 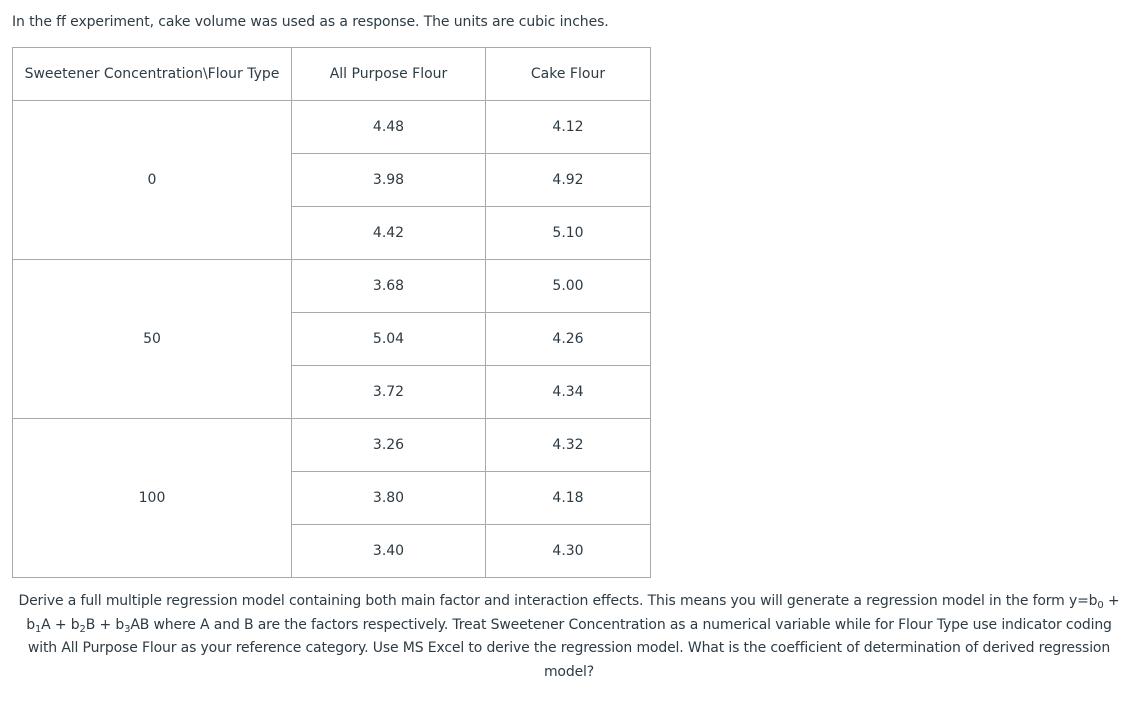 I want to click on all-purpose-value: 4.42, so click(x=388, y=233).